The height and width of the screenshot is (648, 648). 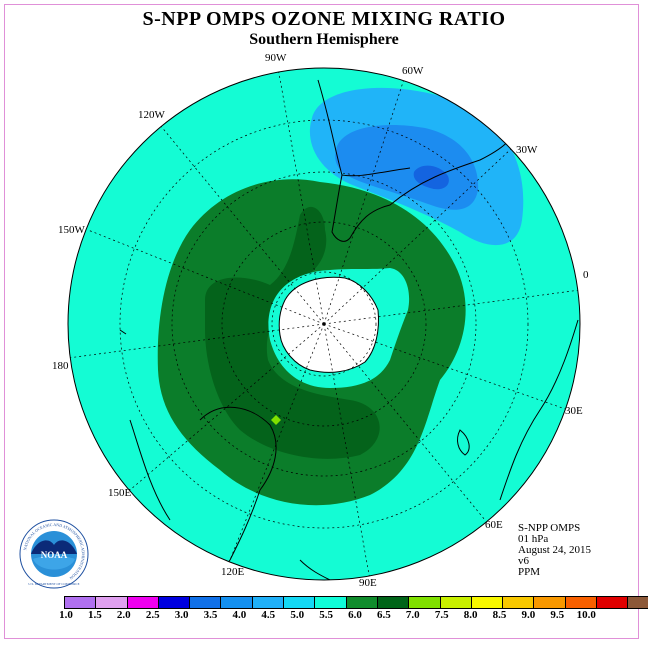 I want to click on lon-label-90e: 90E, so click(x=368, y=583).